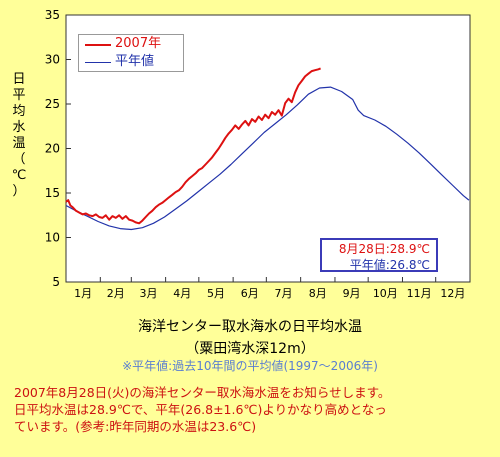 Image resolution: width=500 pixels, height=457 pixels. I want to click on x-tick-label: 12月, so click(452, 293).